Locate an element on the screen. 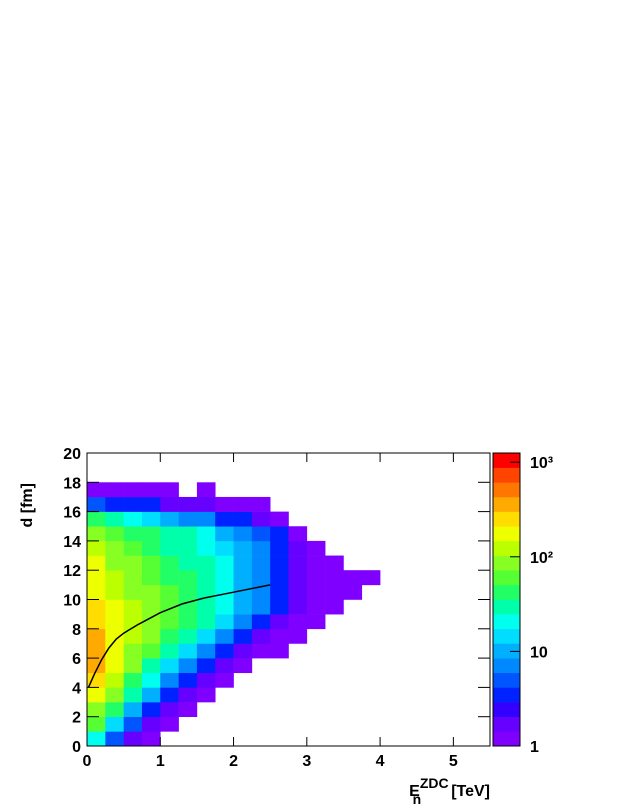 The width and height of the screenshot is (623, 806). x-label-unit: [TeV] is located at coordinates (470, 791).